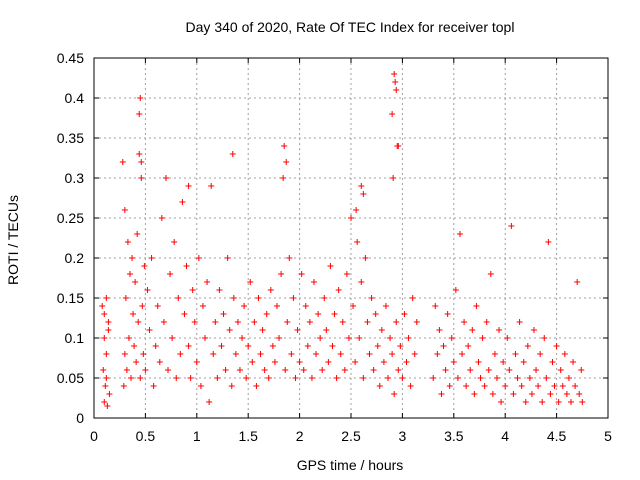 The height and width of the screenshot is (480, 640). I want to click on x-tick-label: 1.5, so click(248, 436).